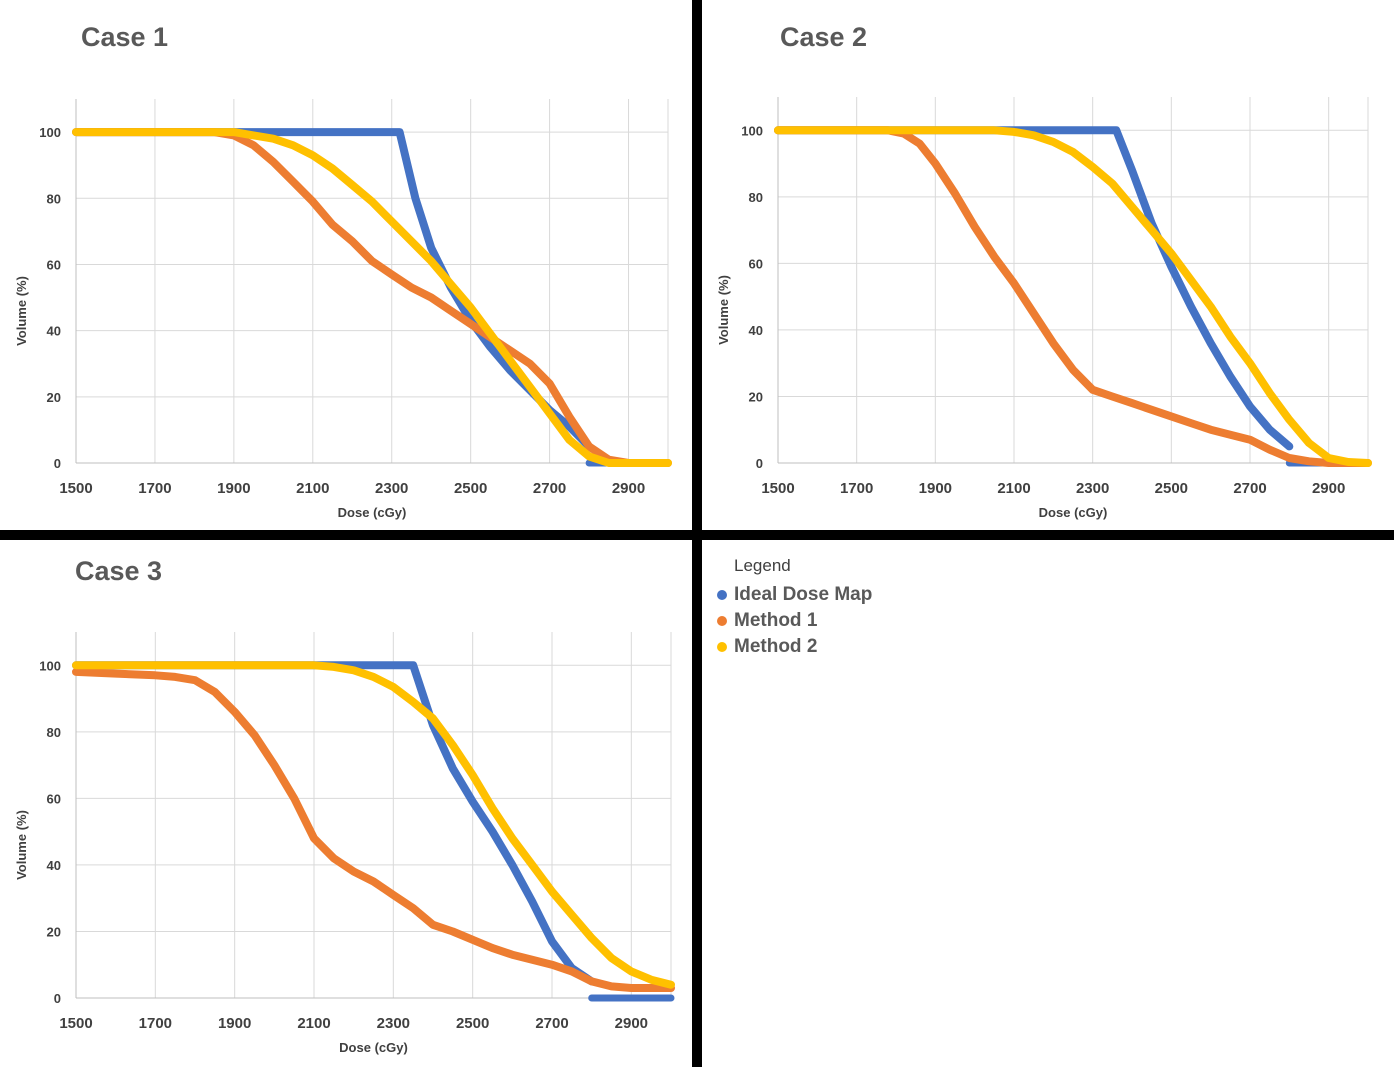 Image resolution: width=1394 pixels, height=1067 pixels. What do you see at coordinates (697, 535) in the screenshot?
I see `horizontal-divider` at bounding box center [697, 535].